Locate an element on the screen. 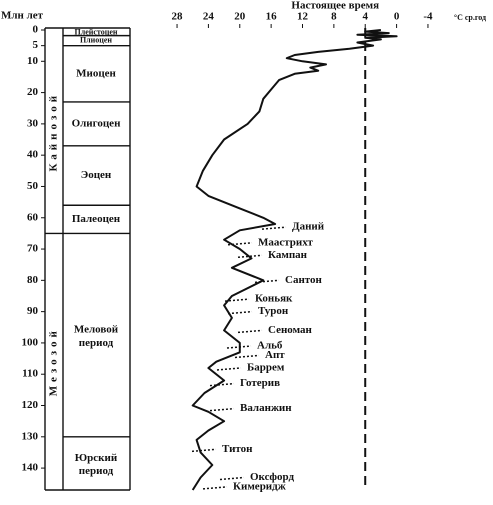  stage-label: Титон is located at coordinates (237, 449).